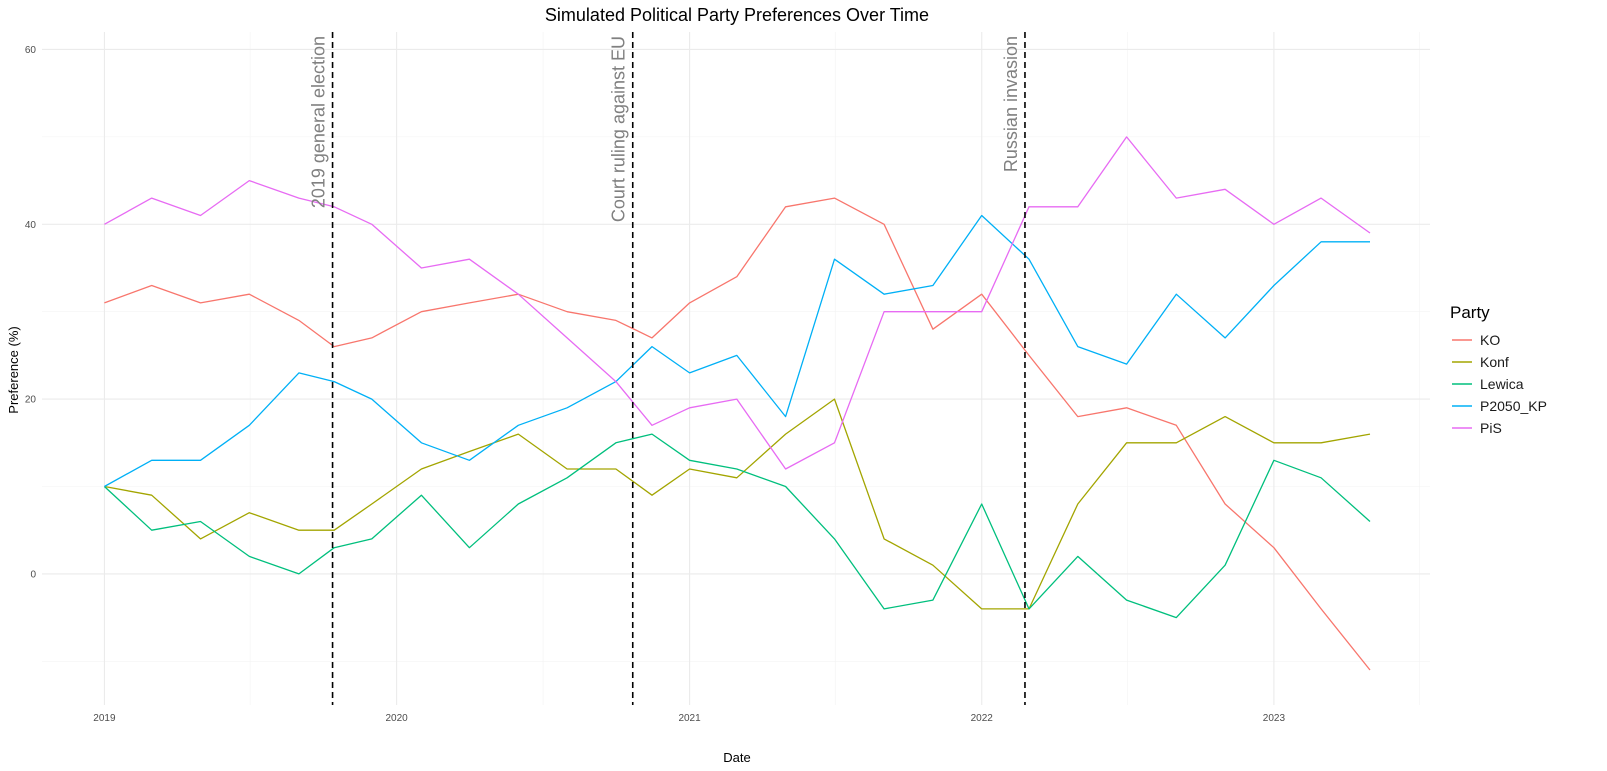  What do you see at coordinates (1502, 384) in the screenshot?
I see `legend-label: Lewica` at bounding box center [1502, 384].